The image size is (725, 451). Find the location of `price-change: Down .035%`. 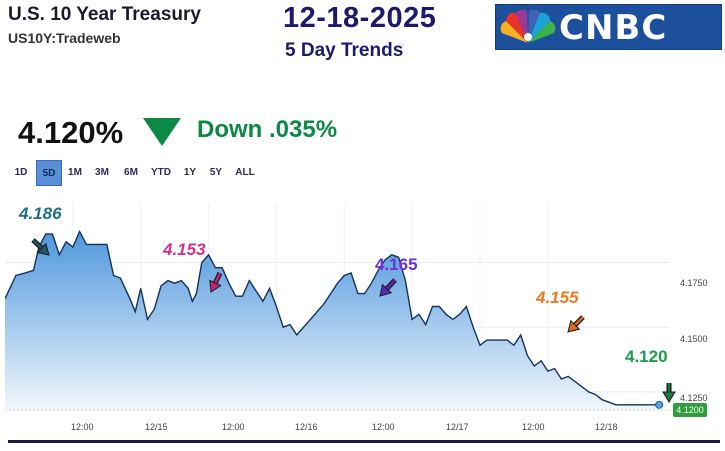

price-change: Down .035% is located at coordinates (267, 129).